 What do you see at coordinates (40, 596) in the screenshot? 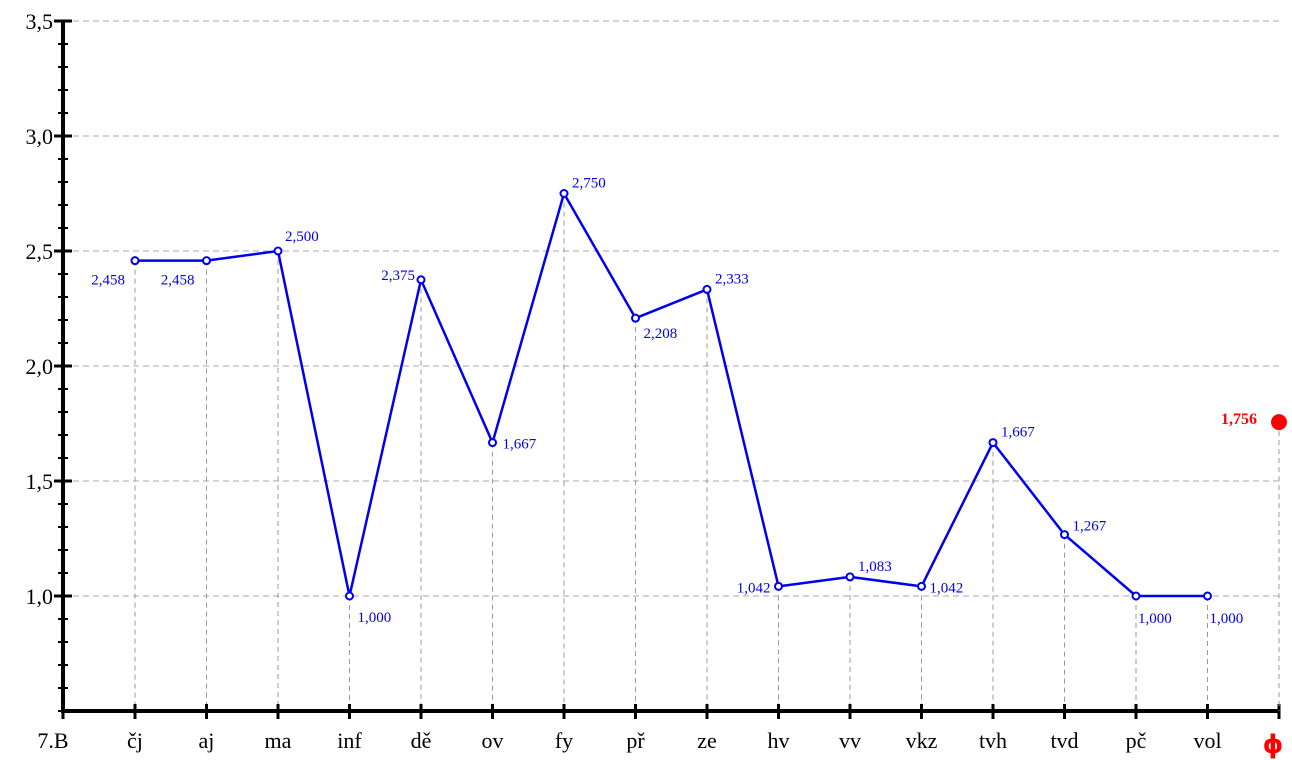
I see `y-tick-label: 1,0` at bounding box center [40, 596].